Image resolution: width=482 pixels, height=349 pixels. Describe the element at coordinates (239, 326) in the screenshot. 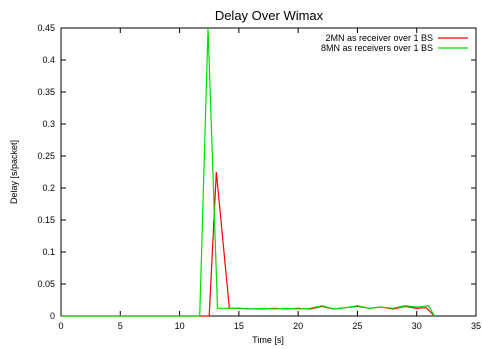

I see `x-tick-label: 15` at that location.